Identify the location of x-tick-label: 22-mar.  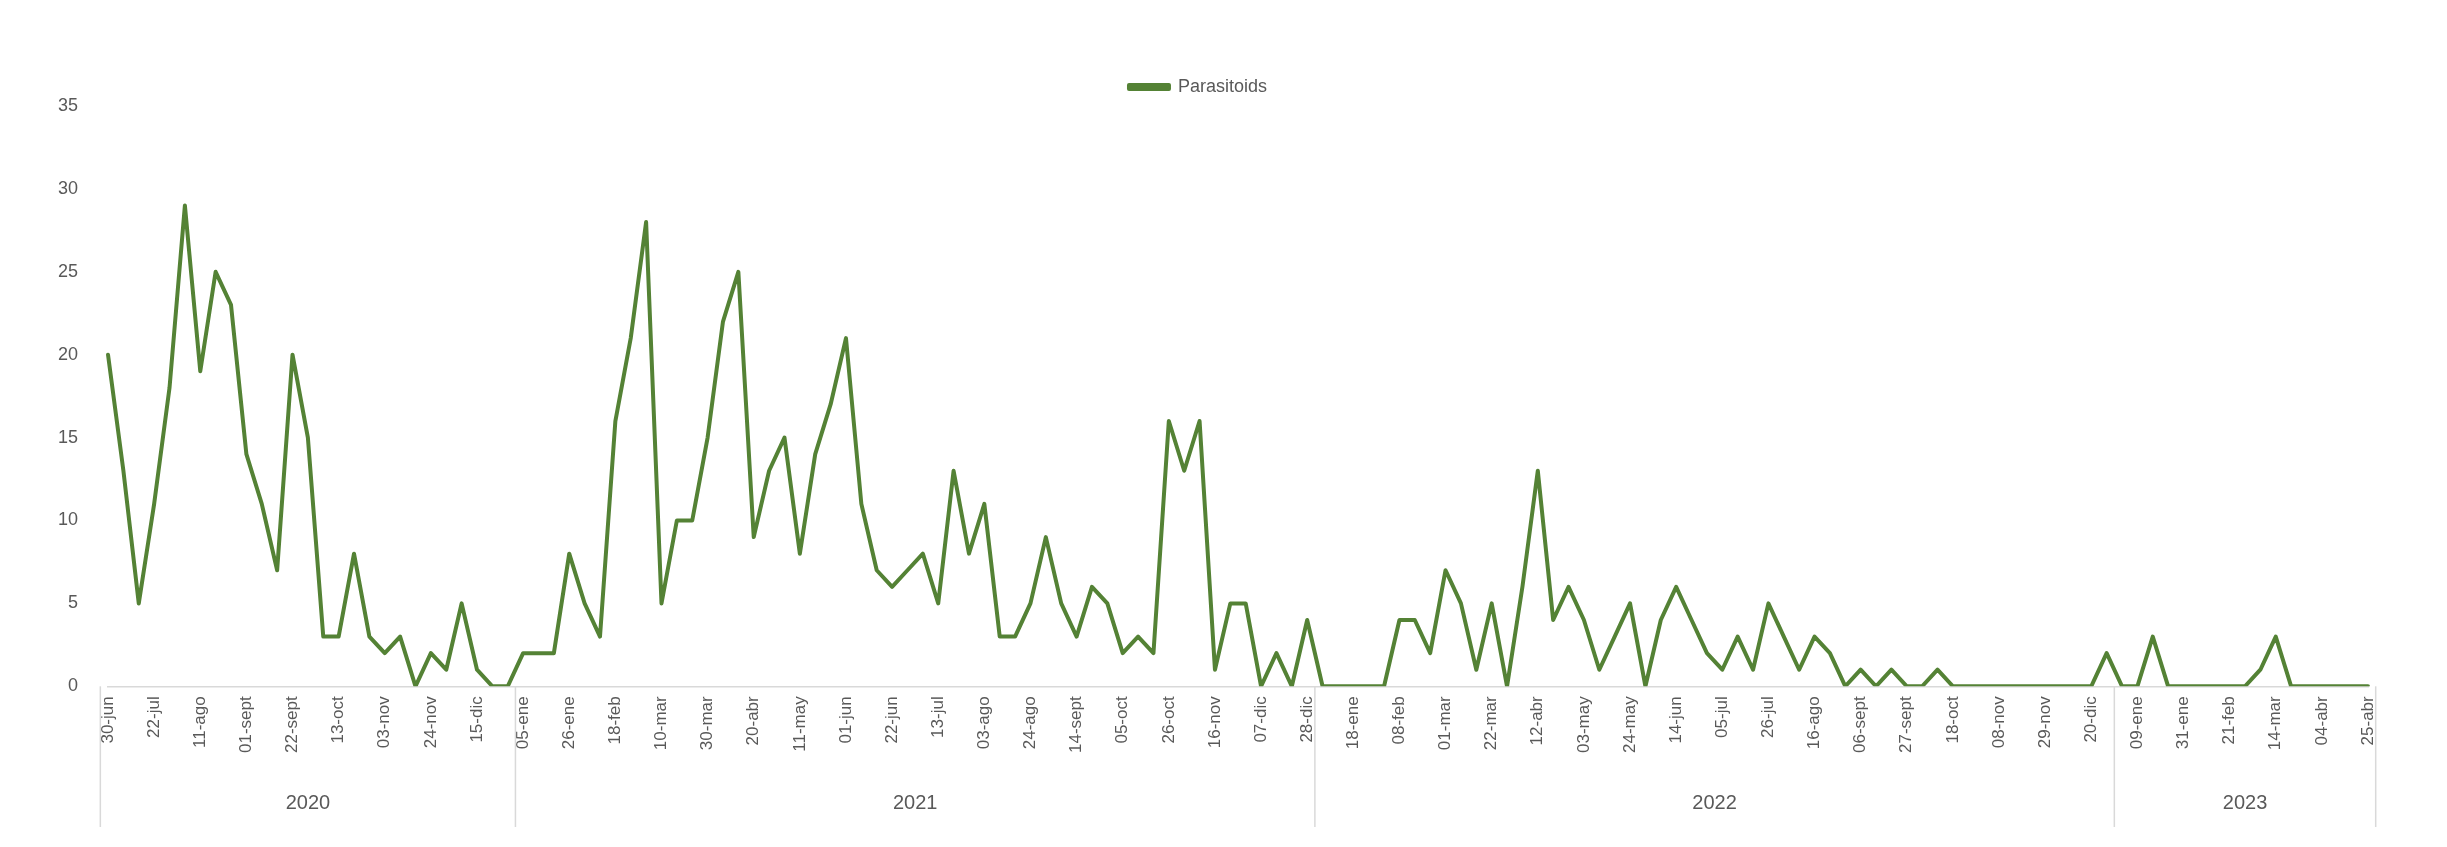
(1491, 723).